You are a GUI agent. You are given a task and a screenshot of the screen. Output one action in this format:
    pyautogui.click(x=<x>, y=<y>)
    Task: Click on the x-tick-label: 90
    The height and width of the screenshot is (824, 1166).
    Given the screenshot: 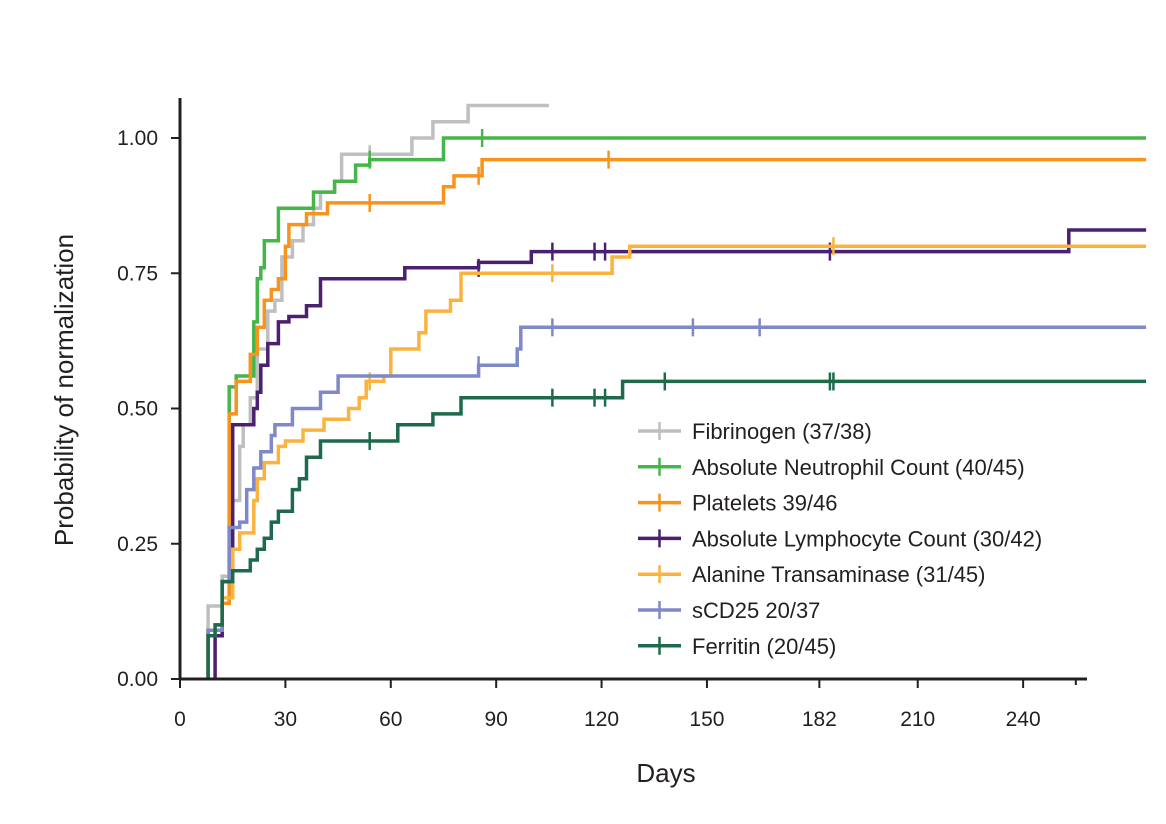 What is the action you would take?
    pyautogui.click(x=495, y=719)
    